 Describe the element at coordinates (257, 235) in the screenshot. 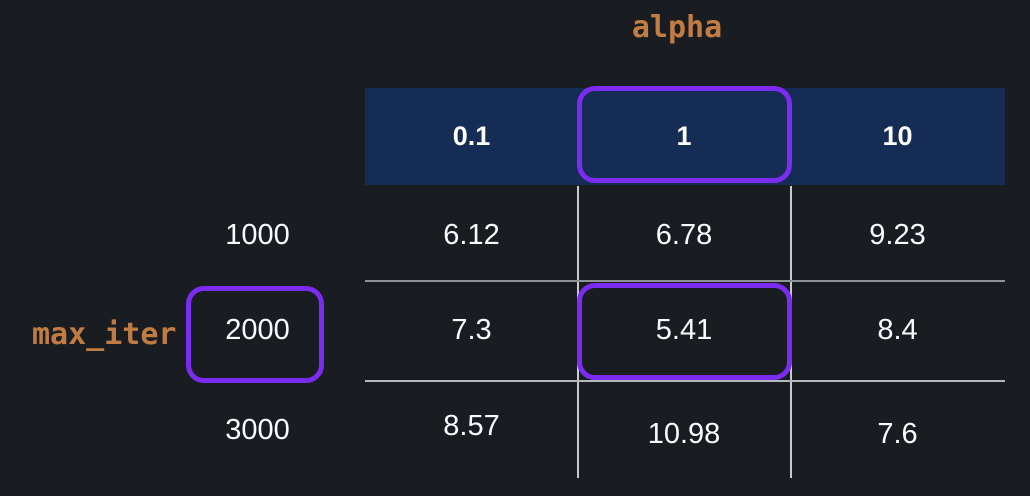

I see `row-label-1000: 1000` at that location.